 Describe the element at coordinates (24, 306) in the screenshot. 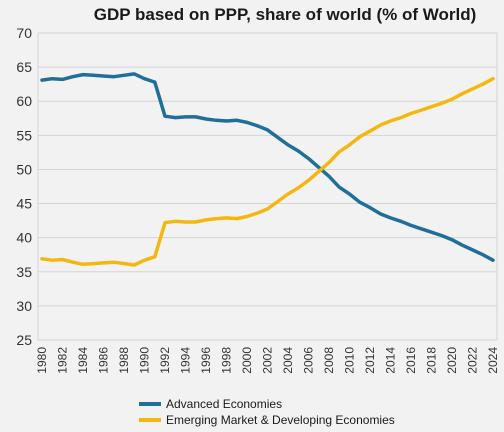

I see `y-tick-label-30: 30` at that location.